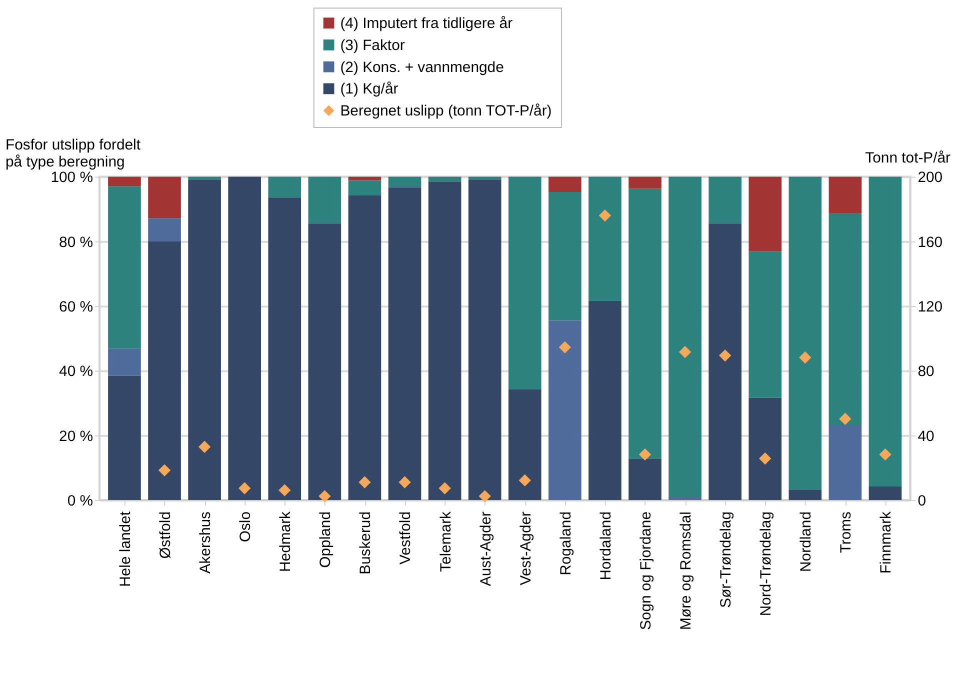  I want to click on x-tick-label: Møre og Romsdal, so click(686, 570).